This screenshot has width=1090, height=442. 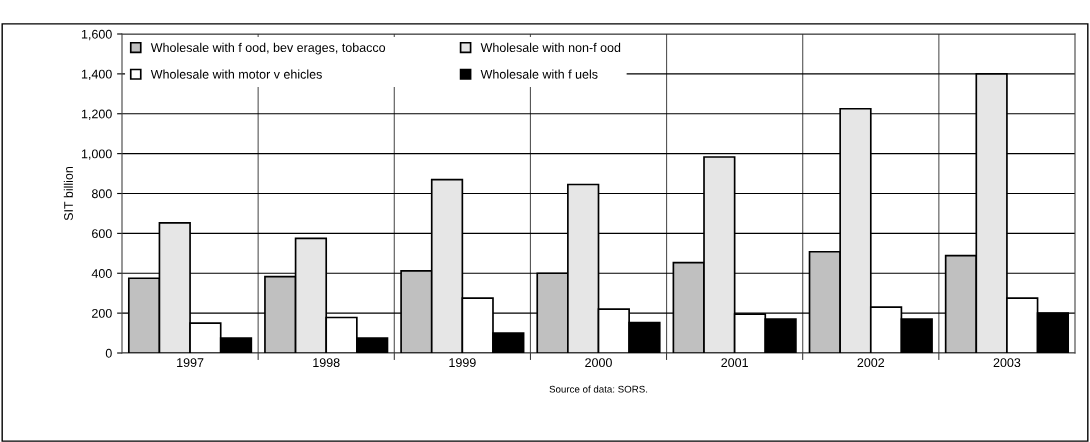 What do you see at coordinates (108, 353) in the screenshot?
I see `y-tick-label: 0` at bounding box center [108, 353].